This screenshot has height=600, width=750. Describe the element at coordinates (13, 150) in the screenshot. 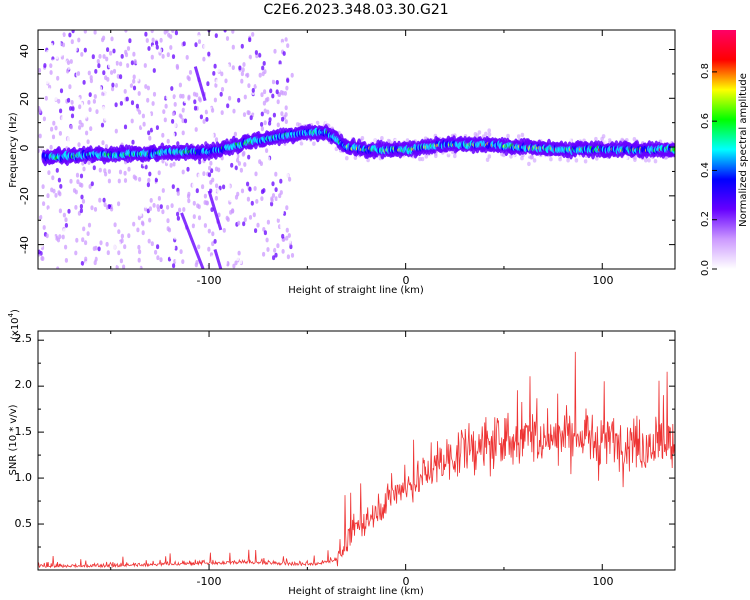

I see `heatmap-ylabel: Frequency (Hz)` at that location.